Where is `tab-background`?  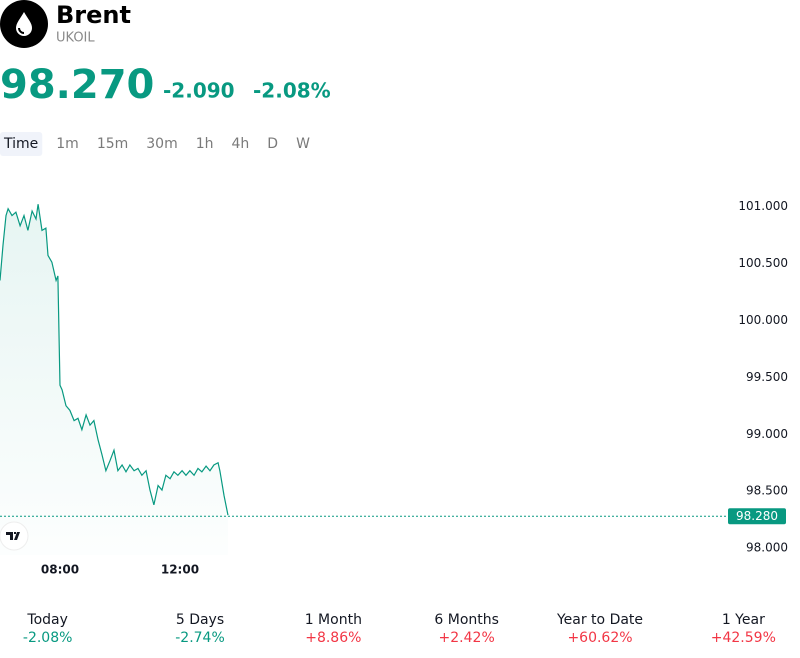
tab-background is located at coordinates (21, 144).